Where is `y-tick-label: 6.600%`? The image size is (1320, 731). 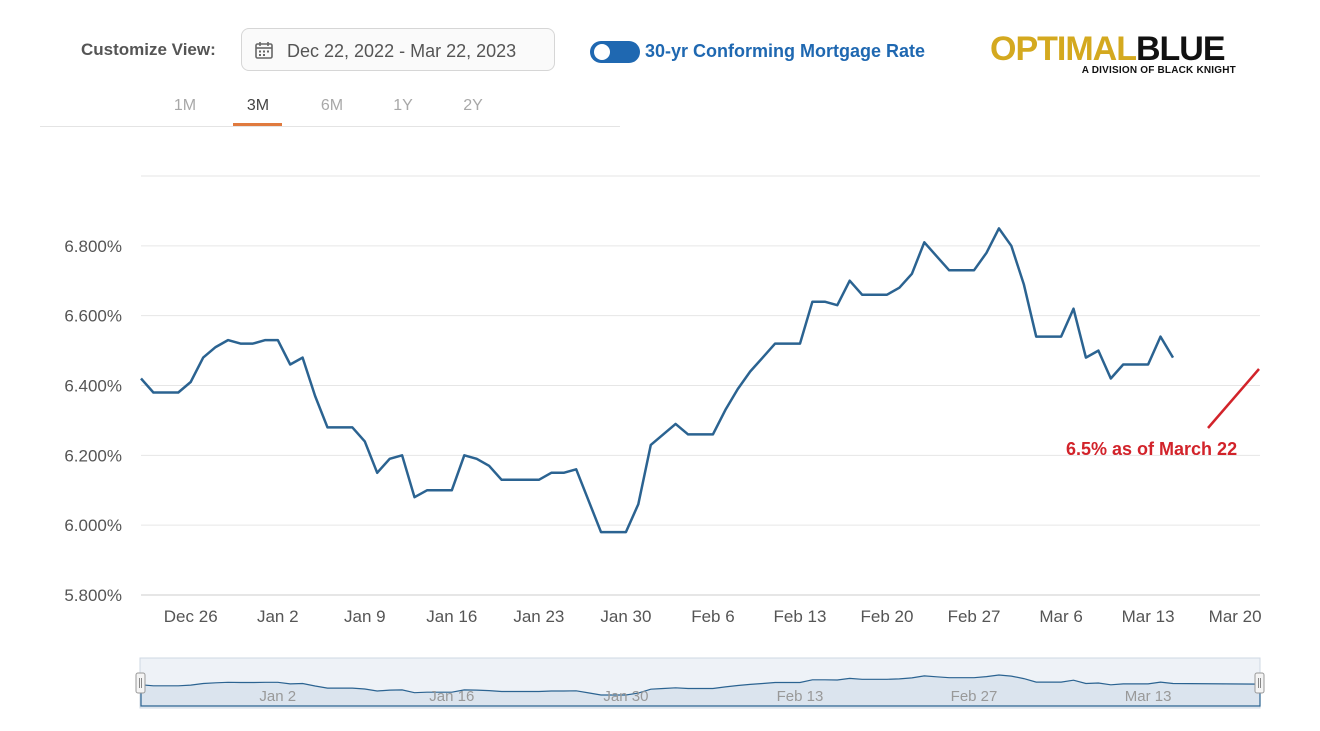 y-tick-label: 6.600% is located at coordinates (93, 316).